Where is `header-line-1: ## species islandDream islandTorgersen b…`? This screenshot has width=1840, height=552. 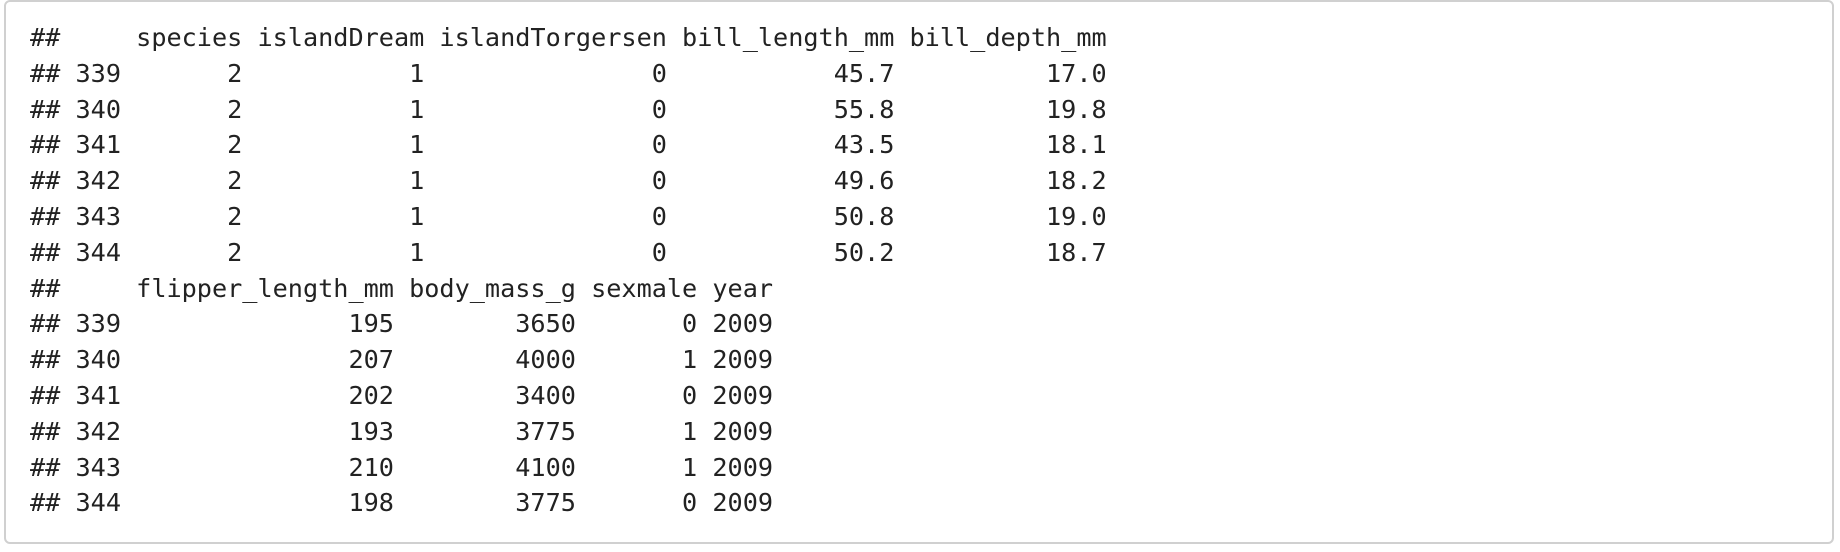
header-line-1: ## species islandDream islandTorgersen b… is located at coordinates (568, 37).